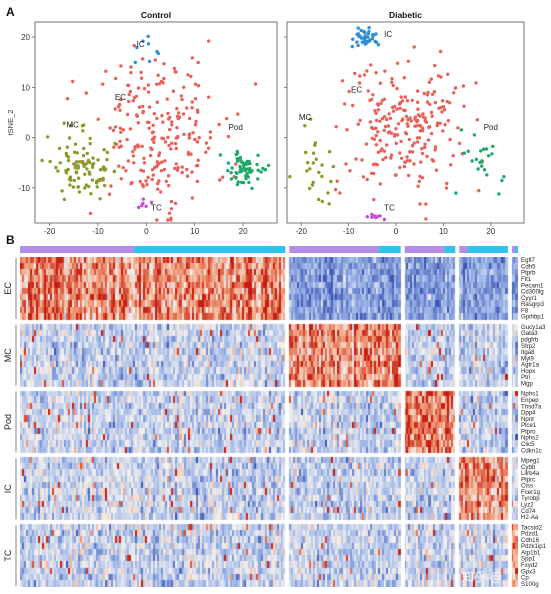 The height and width of the screenshot is (594, 551). What do you see at coordinates (528, 346) in the screenshot?
I see `gene-label: Sfrp2` at bounding box center [528, 346].